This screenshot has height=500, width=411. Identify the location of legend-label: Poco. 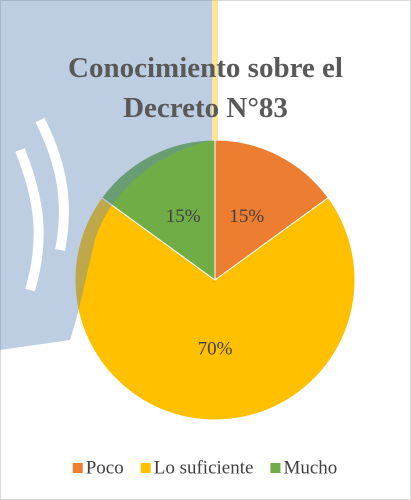
(105, 467).